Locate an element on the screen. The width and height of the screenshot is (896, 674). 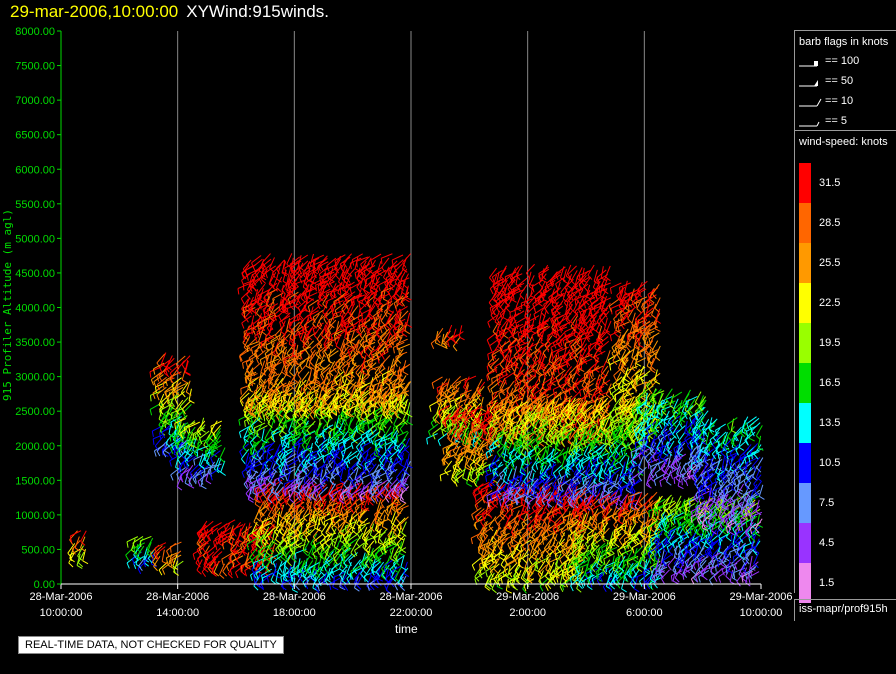
chart-title: XYWind:915winds. is located at coordinates (257, 11).